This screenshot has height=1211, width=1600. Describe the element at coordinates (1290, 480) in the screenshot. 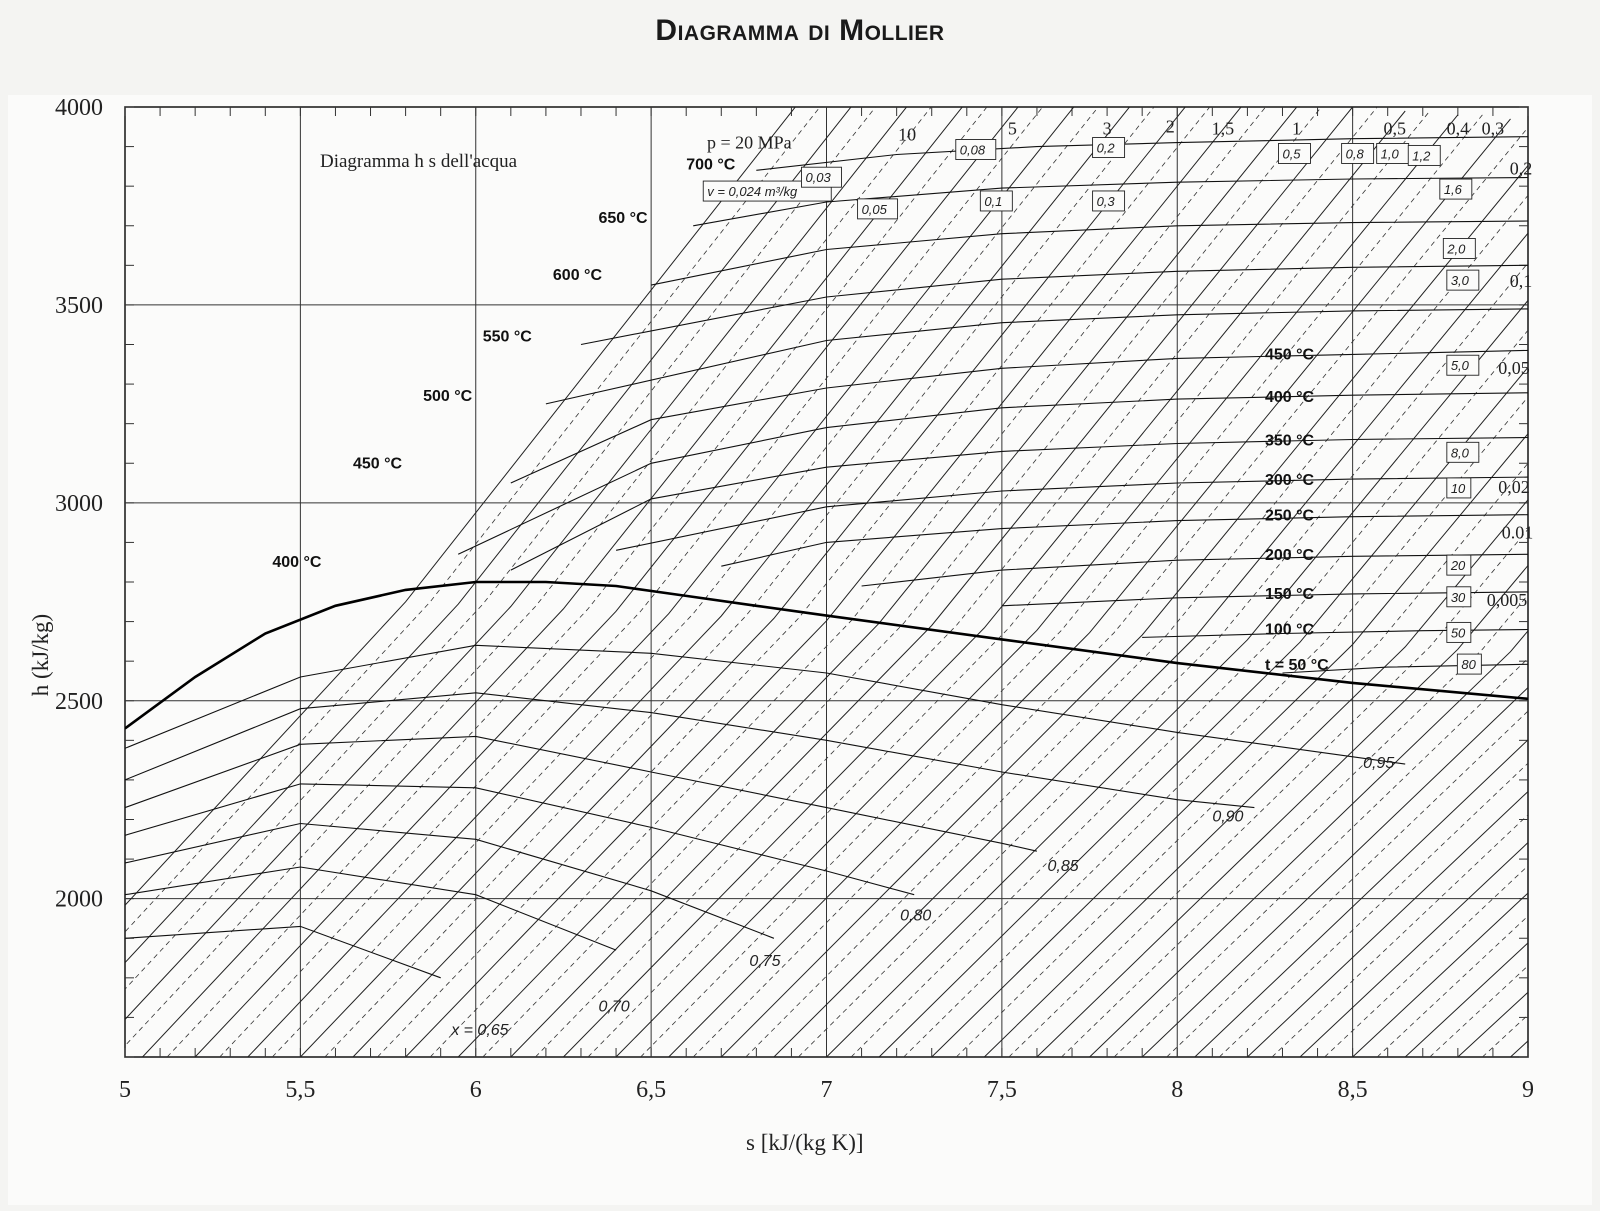

I see `isotherm-label: 300 °C` at that location.